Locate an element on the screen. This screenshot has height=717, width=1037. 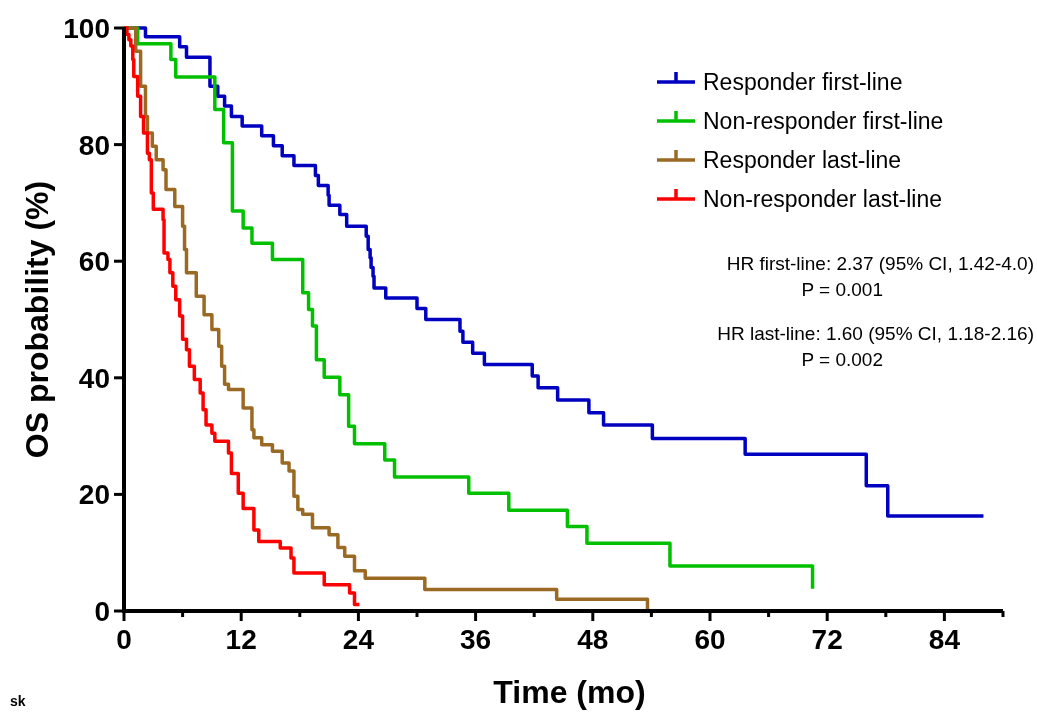
text: sk is located at coordinates (18, 701).